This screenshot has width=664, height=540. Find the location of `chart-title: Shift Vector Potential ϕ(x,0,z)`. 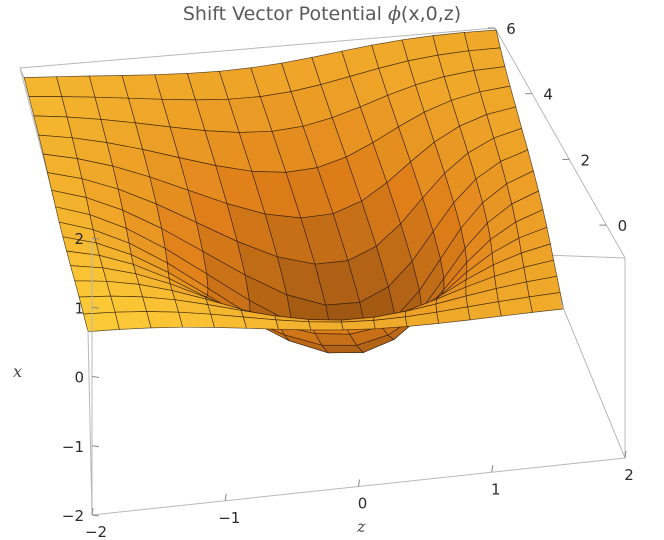

chart-title: Shift Vector Potential ϕ(x,0,z) is located at coordinates (322, 14).